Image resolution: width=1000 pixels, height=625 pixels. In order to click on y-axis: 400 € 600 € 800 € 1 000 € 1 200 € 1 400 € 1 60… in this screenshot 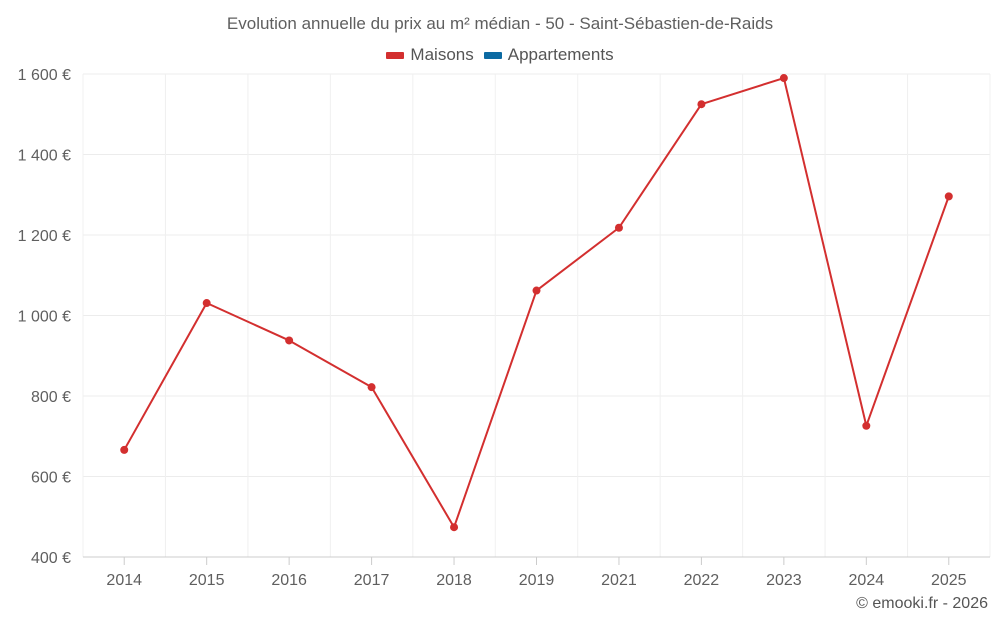, I will do `click(44, 317)`.